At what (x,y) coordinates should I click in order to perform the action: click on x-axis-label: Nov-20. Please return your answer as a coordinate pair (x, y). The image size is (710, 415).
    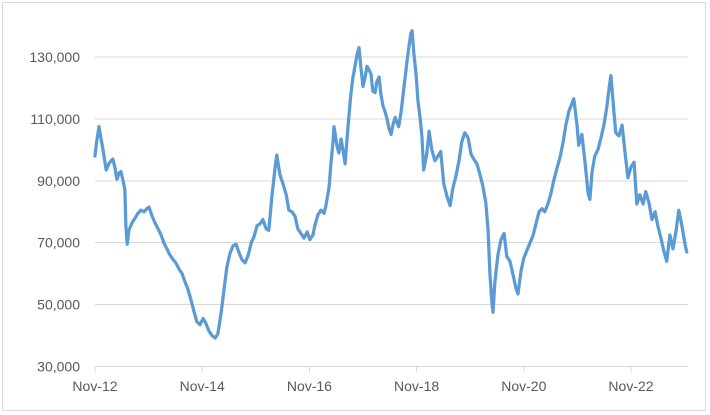
    Looking at the image, I should click on (523, 386).